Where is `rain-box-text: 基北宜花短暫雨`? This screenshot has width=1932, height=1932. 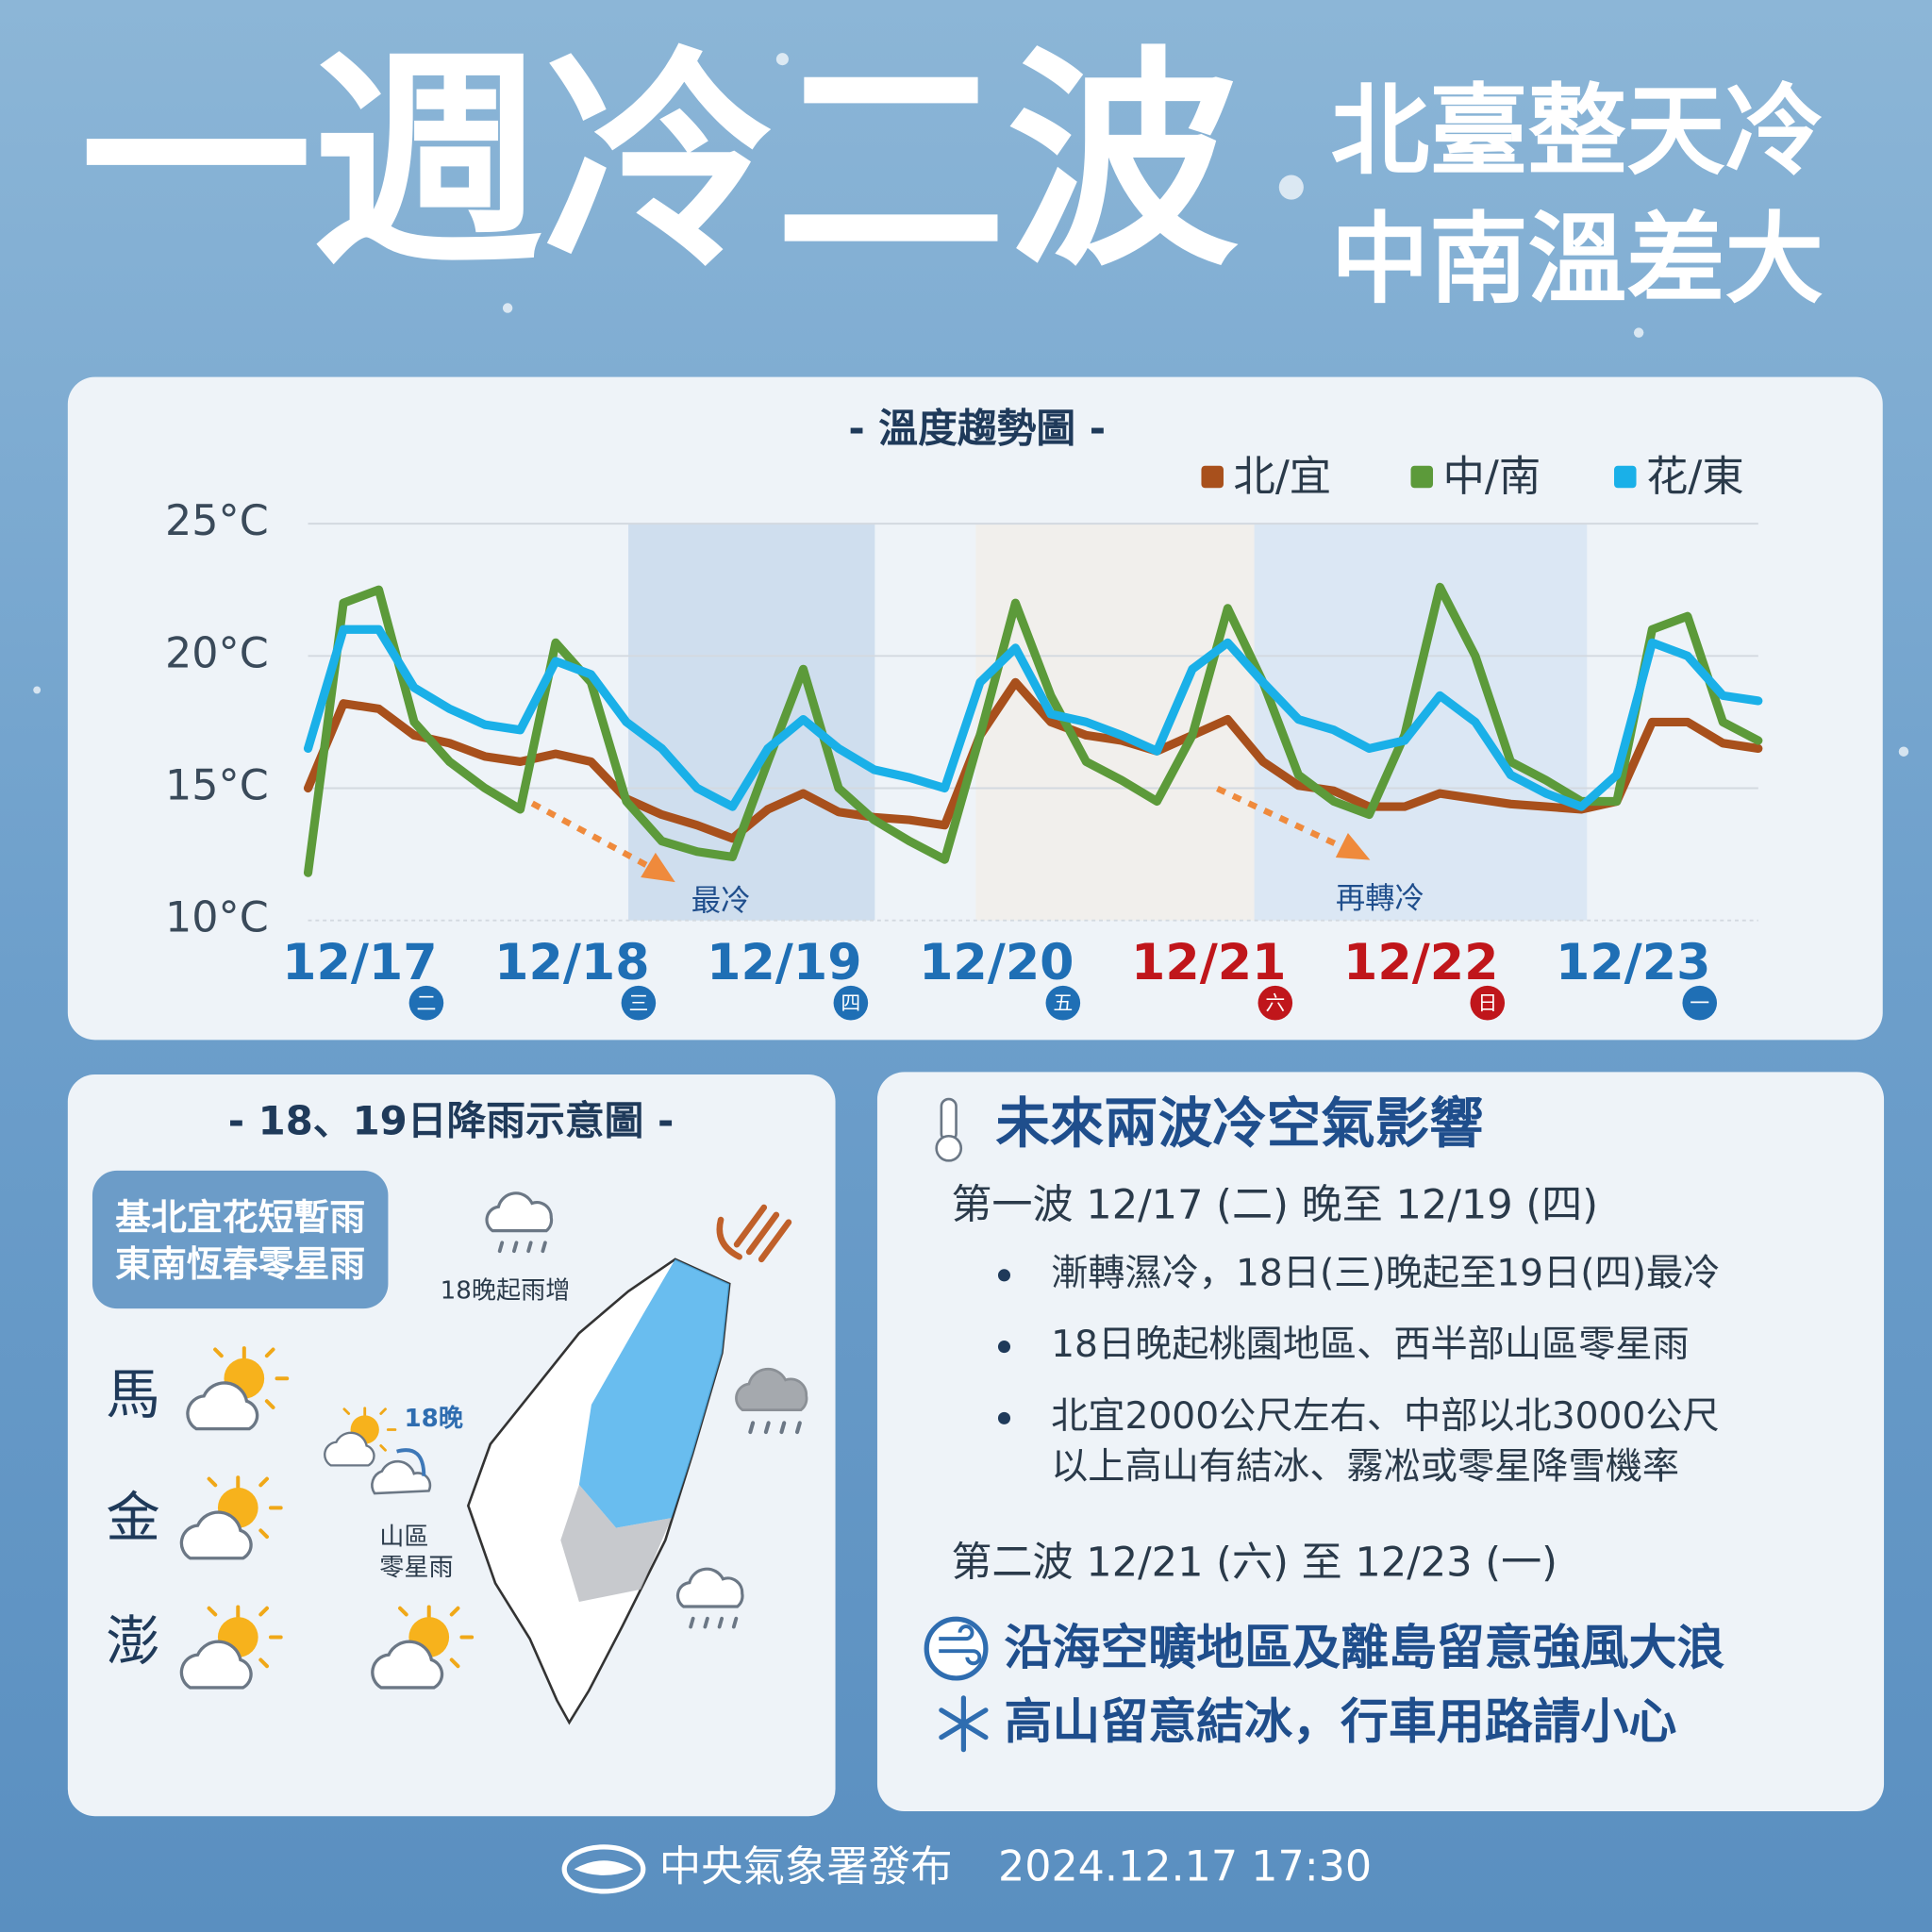 rain-box-text: 基北宜花短暫雨 is located at coordinates (240, 1218).